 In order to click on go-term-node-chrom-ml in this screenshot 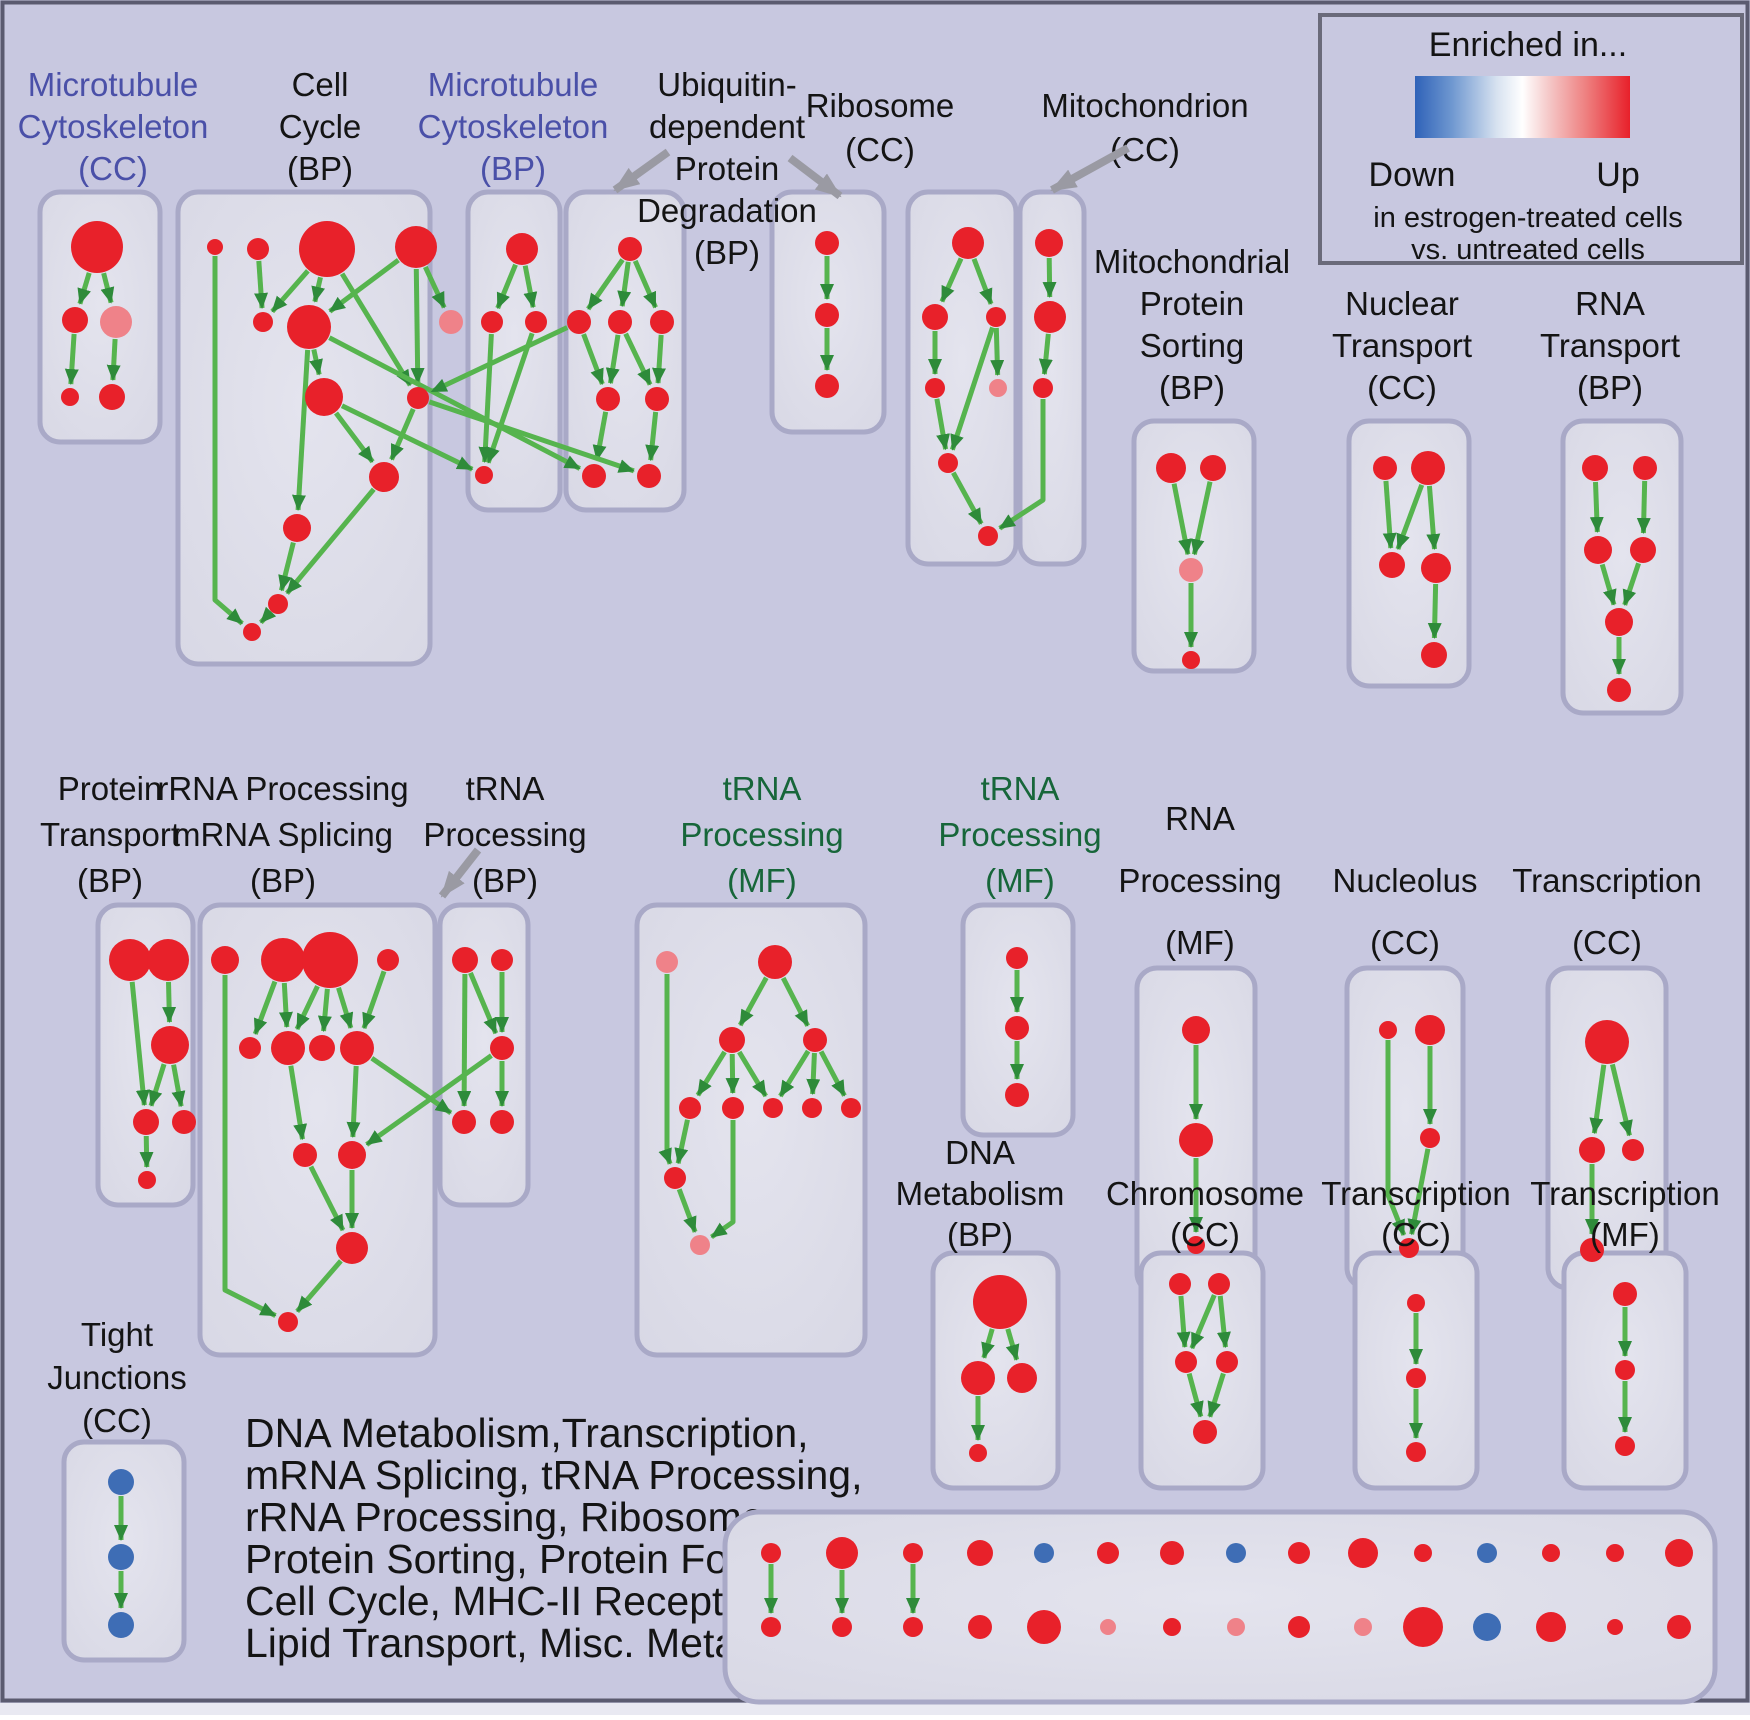, I will do `click(1186, 1362)`.